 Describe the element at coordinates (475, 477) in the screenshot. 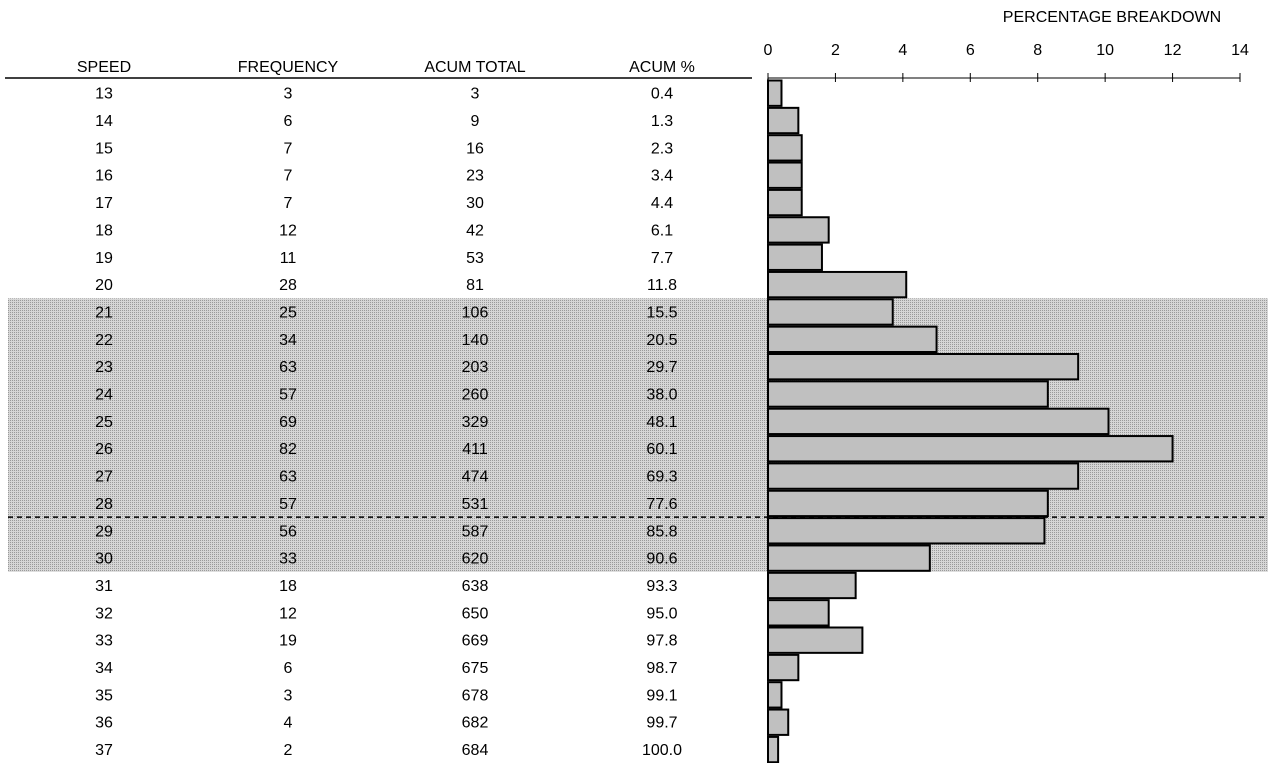

I see `table-cell: 474` at that location.